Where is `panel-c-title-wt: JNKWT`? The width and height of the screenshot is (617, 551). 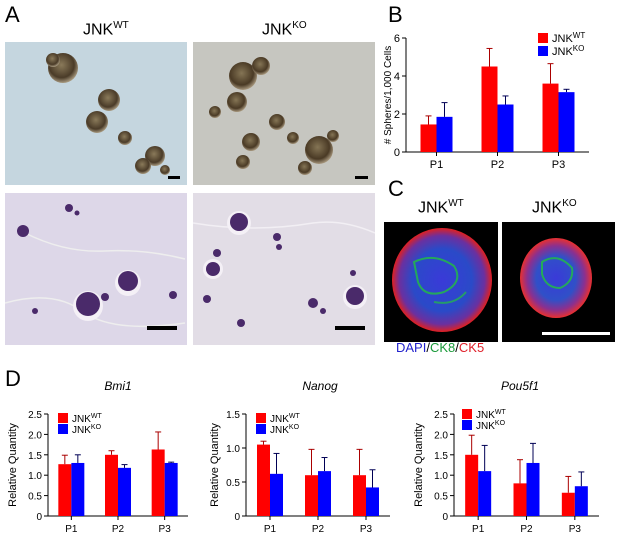
panel-c-title-wt: JNKWT is located at coordinates (441, 207).